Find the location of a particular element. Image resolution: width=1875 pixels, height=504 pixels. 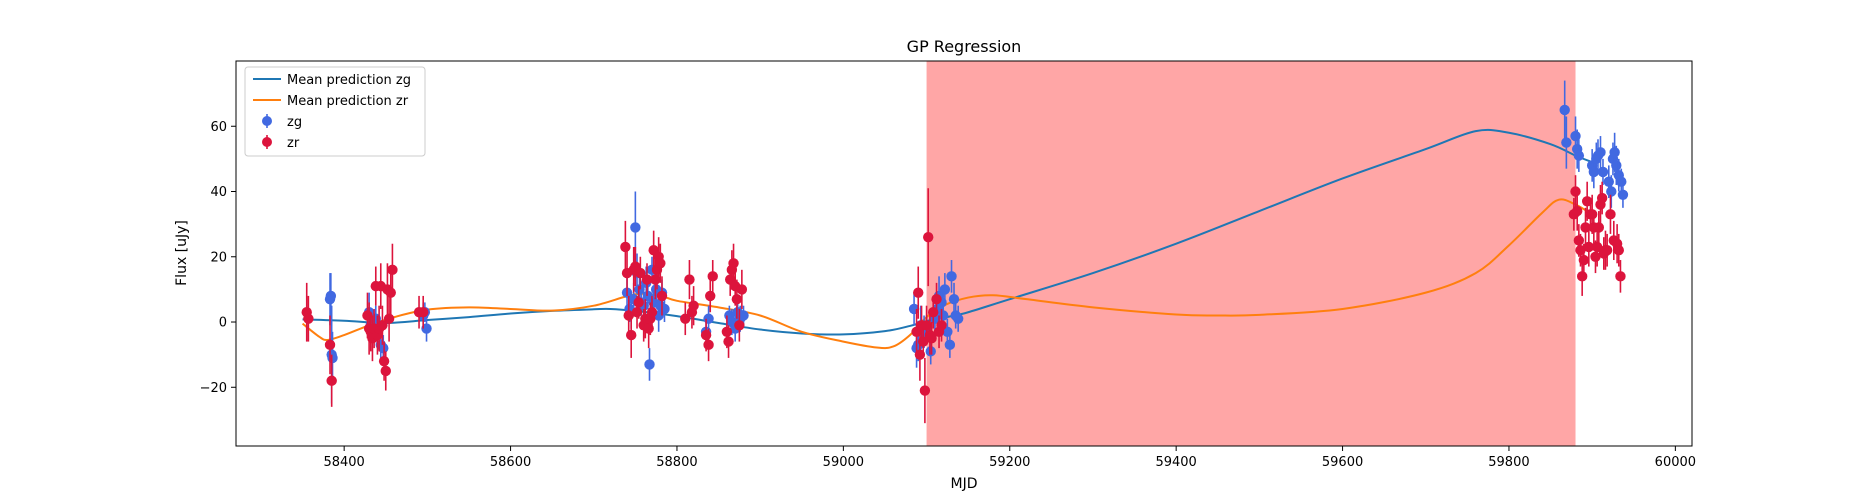

y-tick-label: −20 is located at coordinates (213, 388).